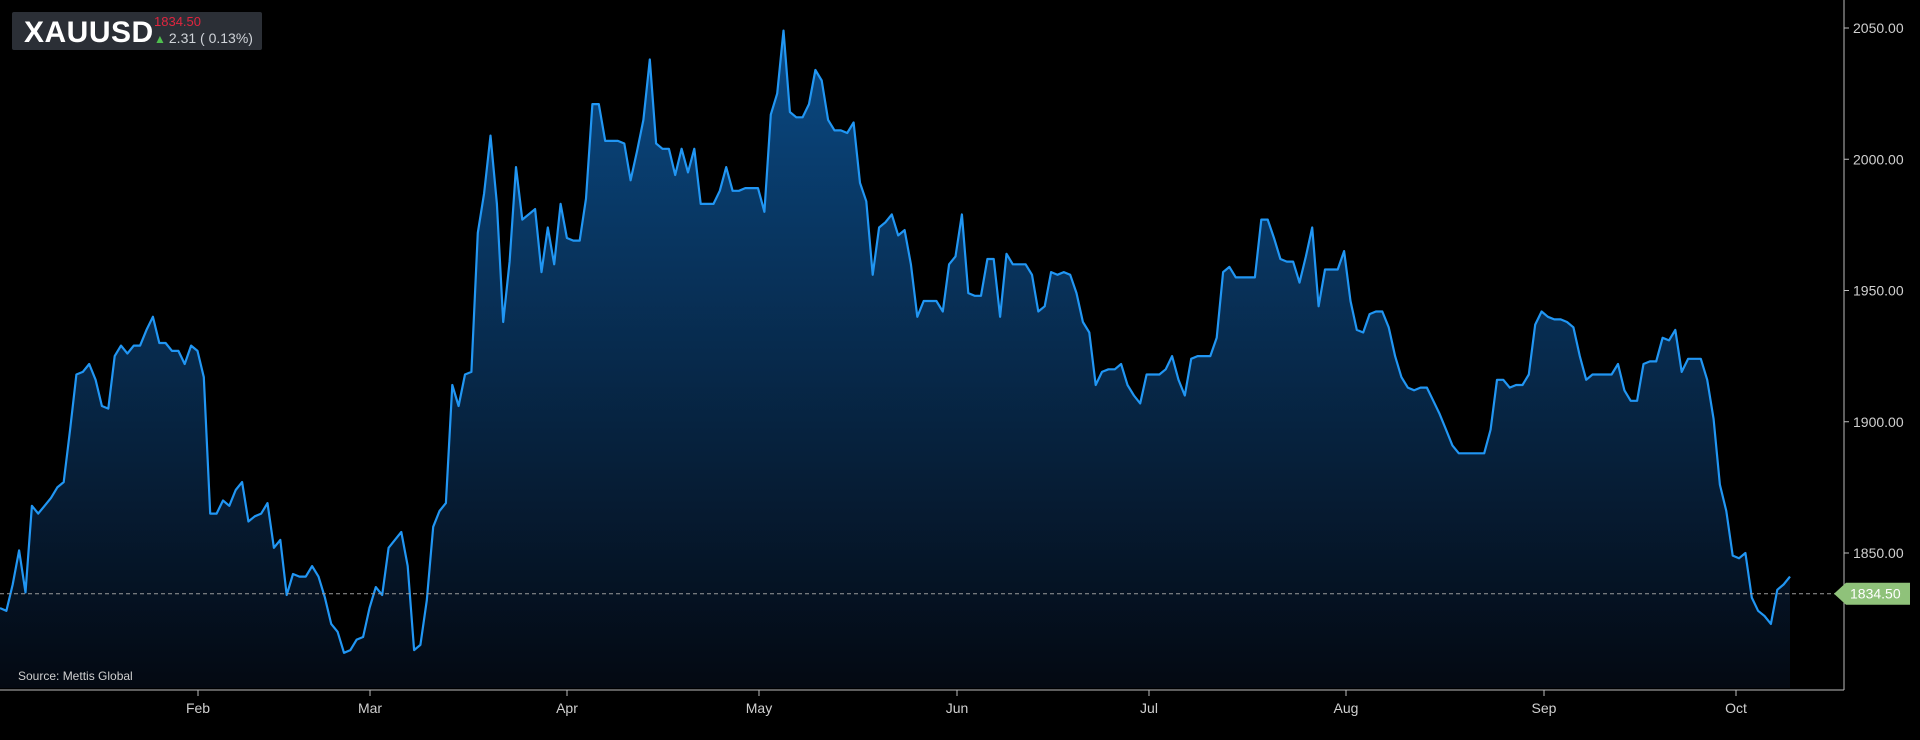 The image size is (1920, 740). I want to click on x-tick-label: Feb, so click(198, 708).